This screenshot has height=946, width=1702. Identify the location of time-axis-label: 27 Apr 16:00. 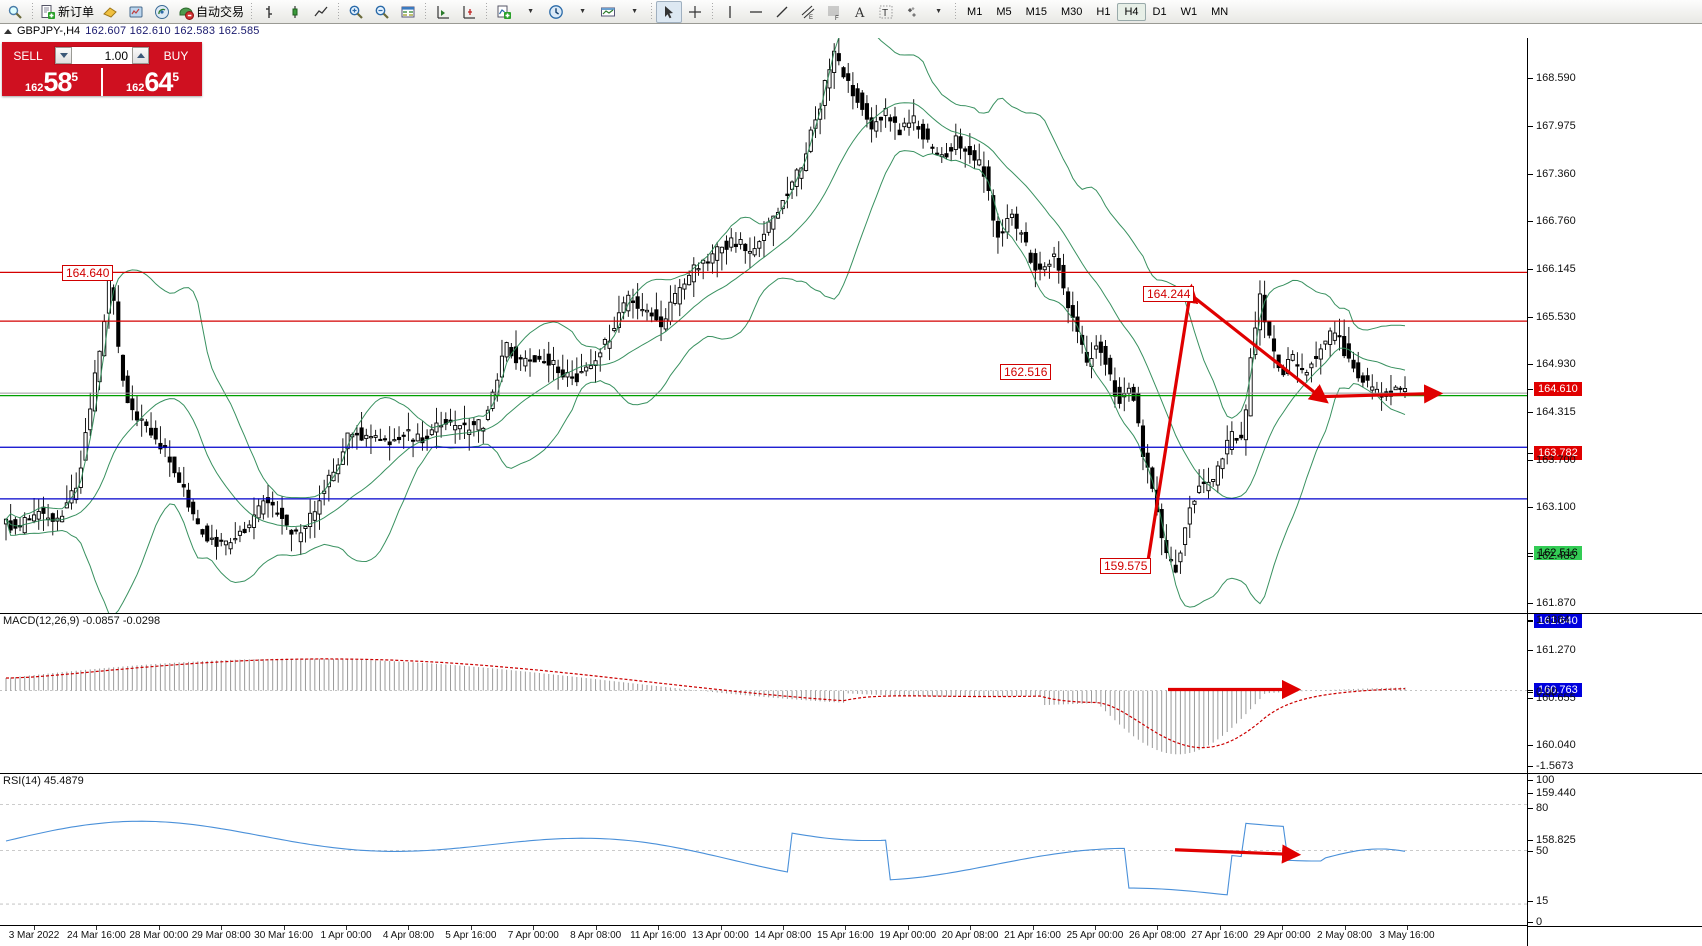
(1220, 935).